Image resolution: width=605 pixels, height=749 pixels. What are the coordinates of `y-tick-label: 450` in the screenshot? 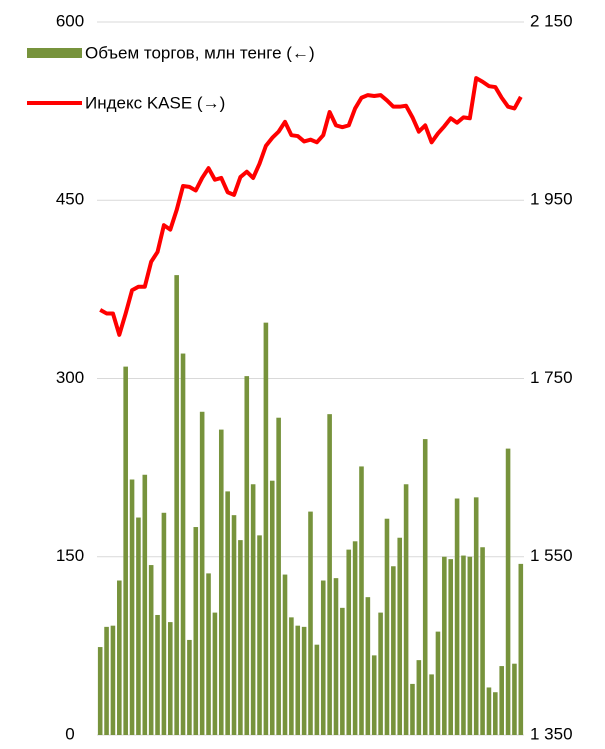 It's located at (70, 199).